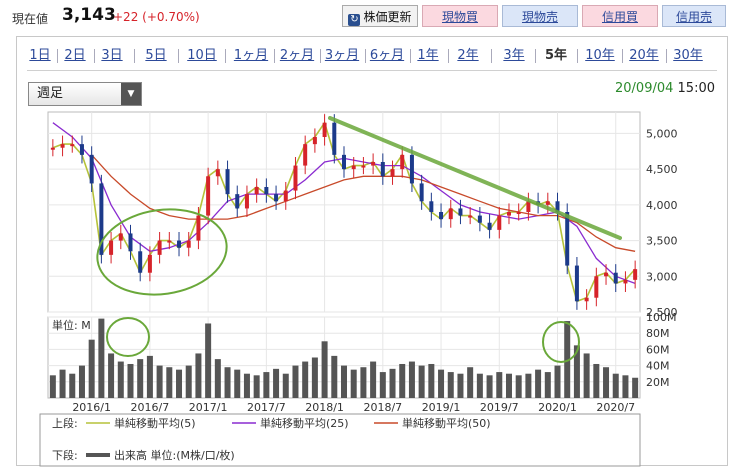  I want to click on chevron-down-icon: ▼, so click(131, 94).